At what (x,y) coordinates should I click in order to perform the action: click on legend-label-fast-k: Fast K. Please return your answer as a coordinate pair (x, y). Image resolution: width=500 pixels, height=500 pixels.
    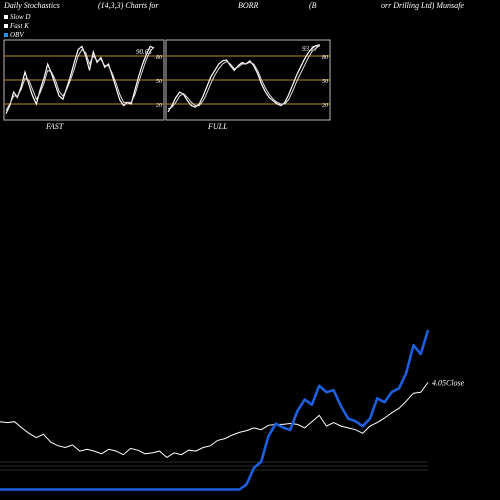
    Looking at the image, I should click on (19, 26).